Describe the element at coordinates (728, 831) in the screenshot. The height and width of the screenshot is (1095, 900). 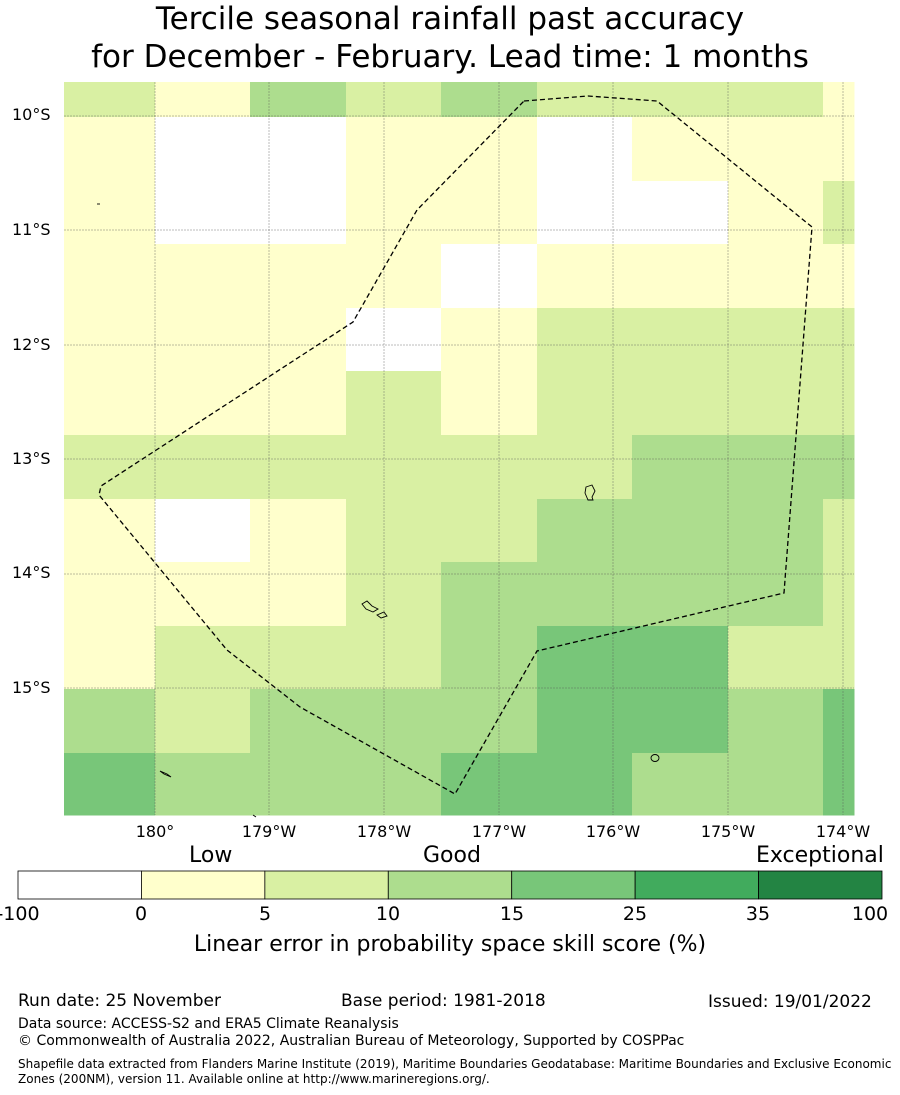
I see `lon-label-175w: 175°W` at that location.